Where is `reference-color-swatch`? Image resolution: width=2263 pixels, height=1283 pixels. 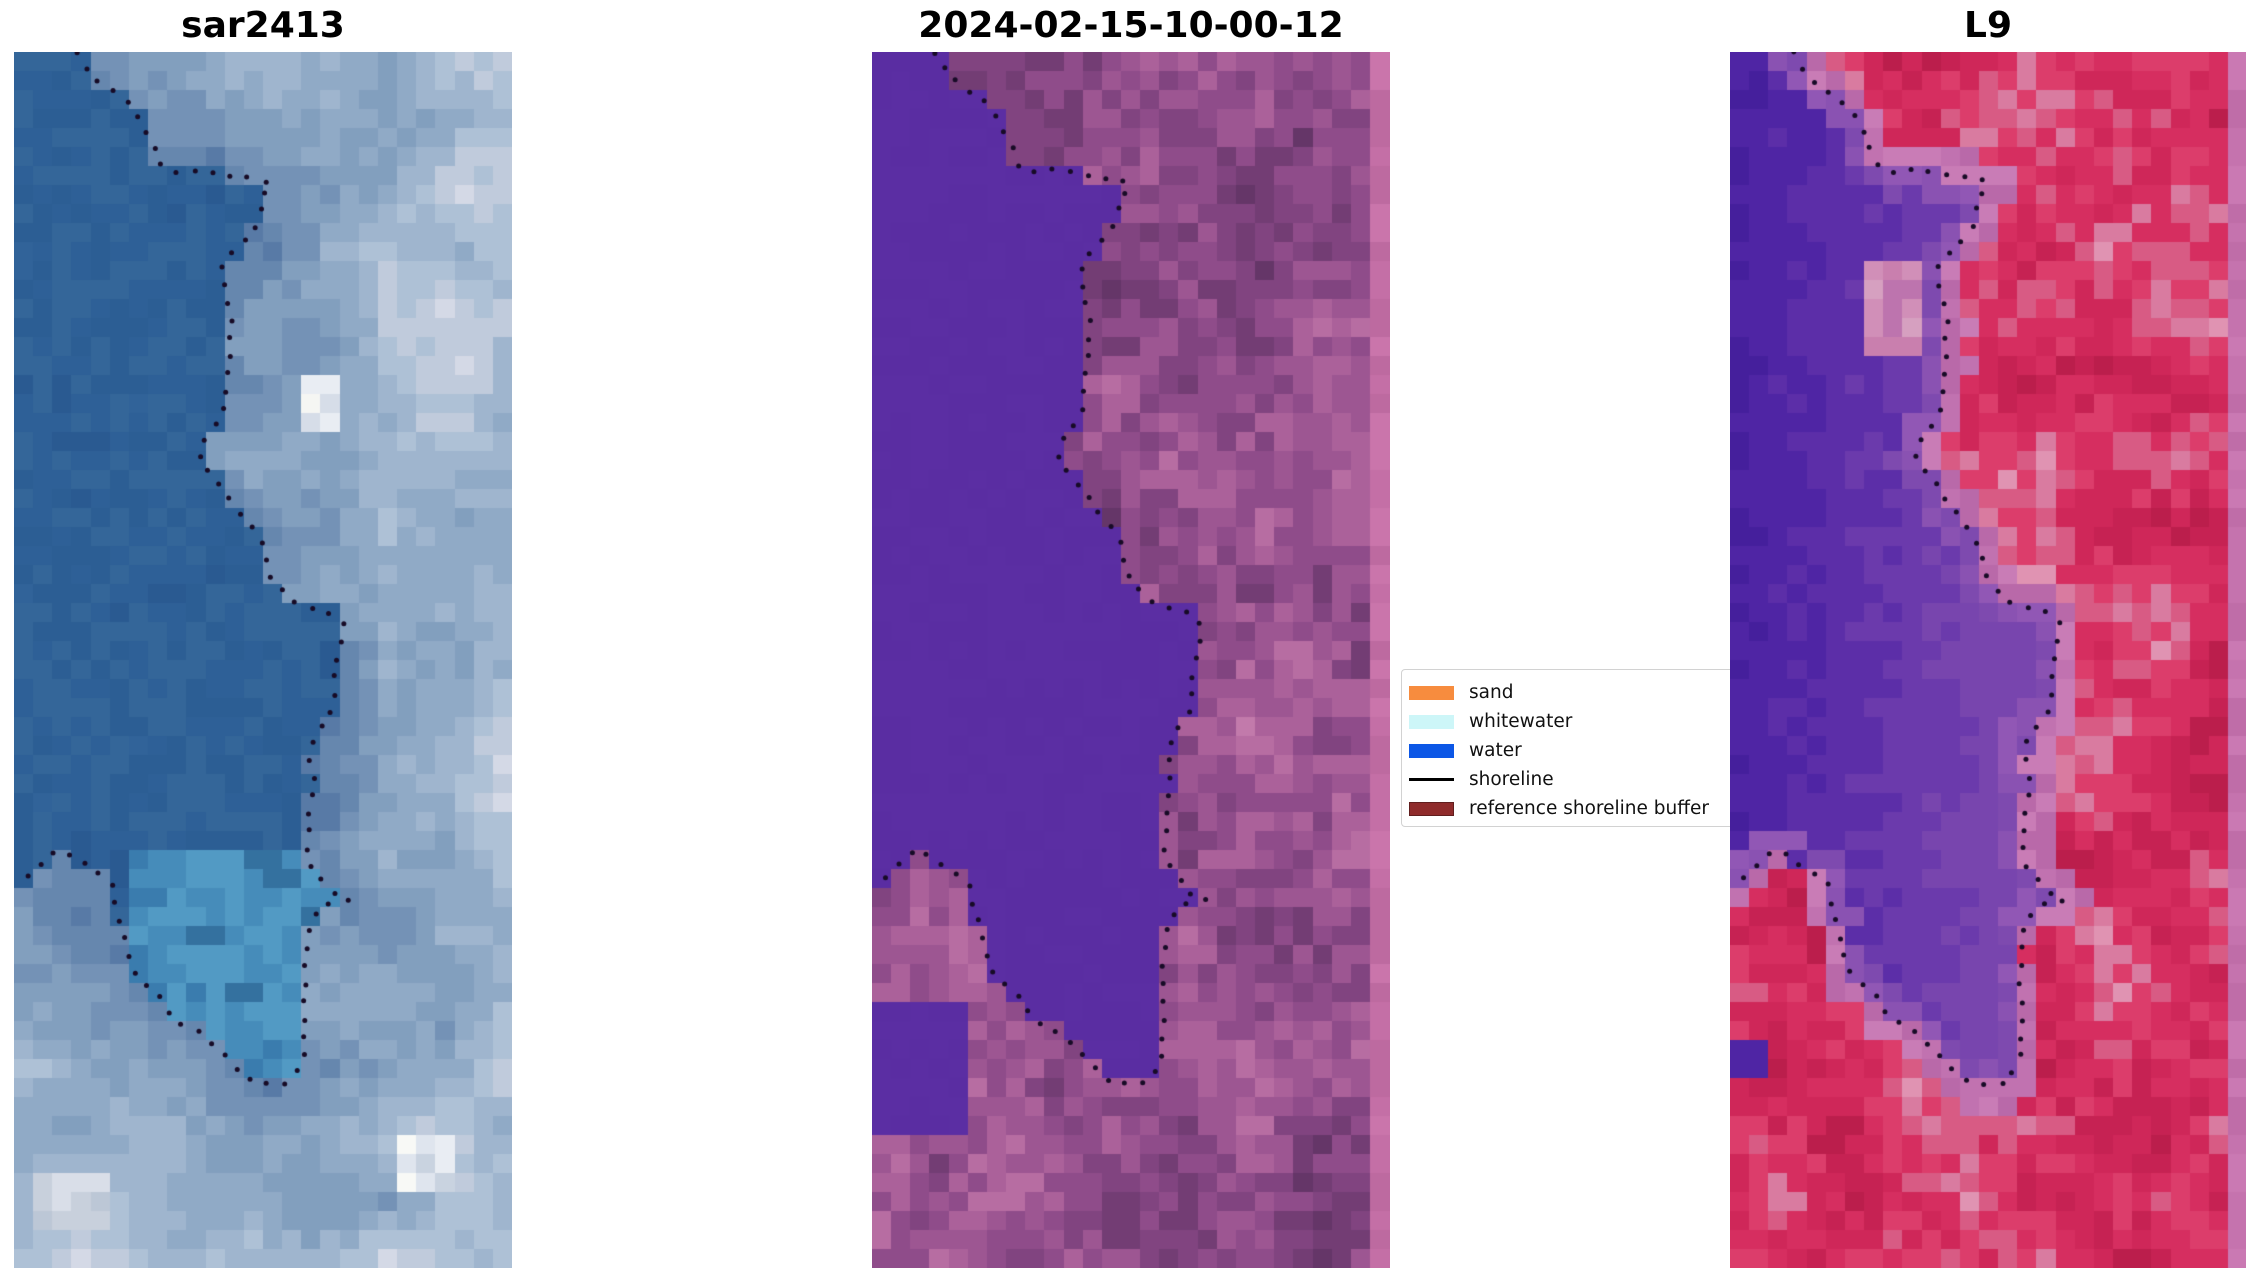 reference-color-swatch is located at coordinates (1431, 808).